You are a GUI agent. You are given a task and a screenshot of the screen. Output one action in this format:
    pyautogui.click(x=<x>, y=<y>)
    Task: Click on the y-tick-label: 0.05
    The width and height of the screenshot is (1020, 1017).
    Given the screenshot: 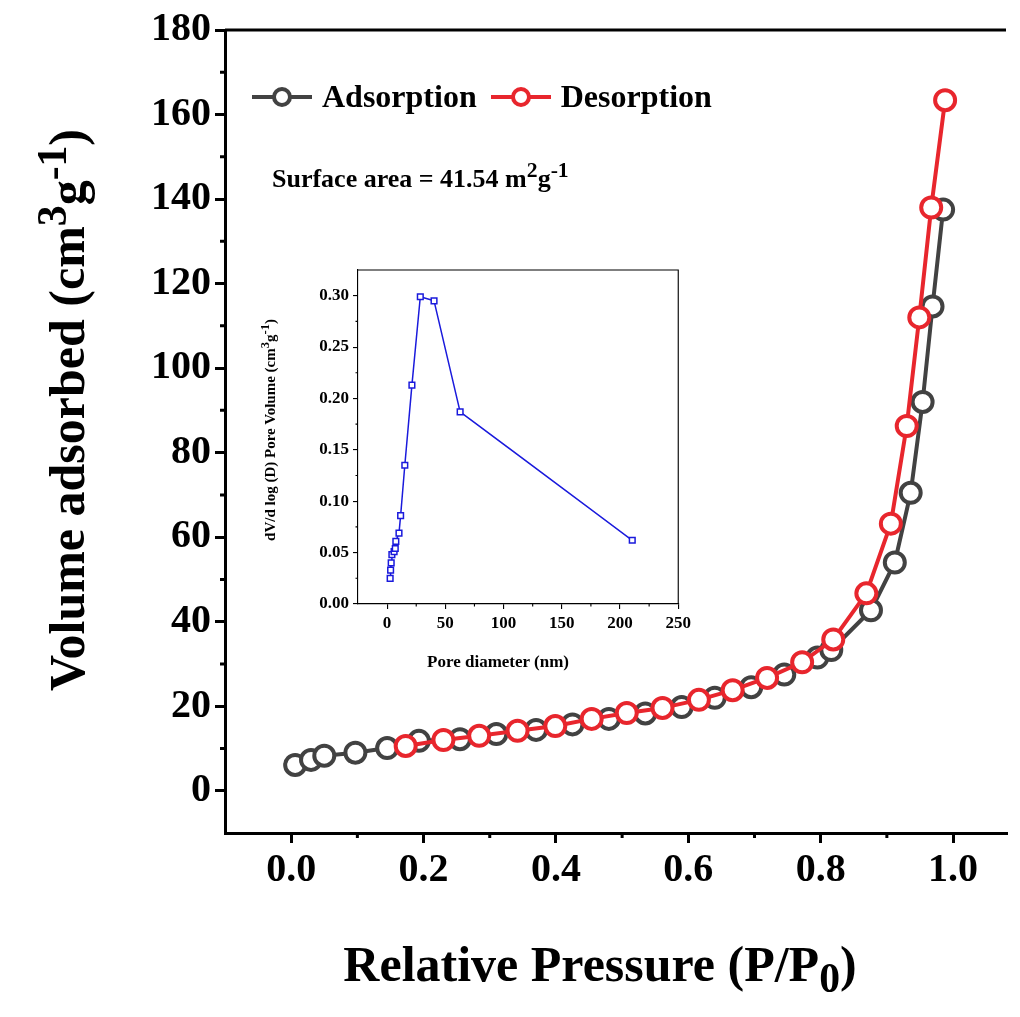 What is the action you would take?
    pyautogui.click(x=334, y=552)
    